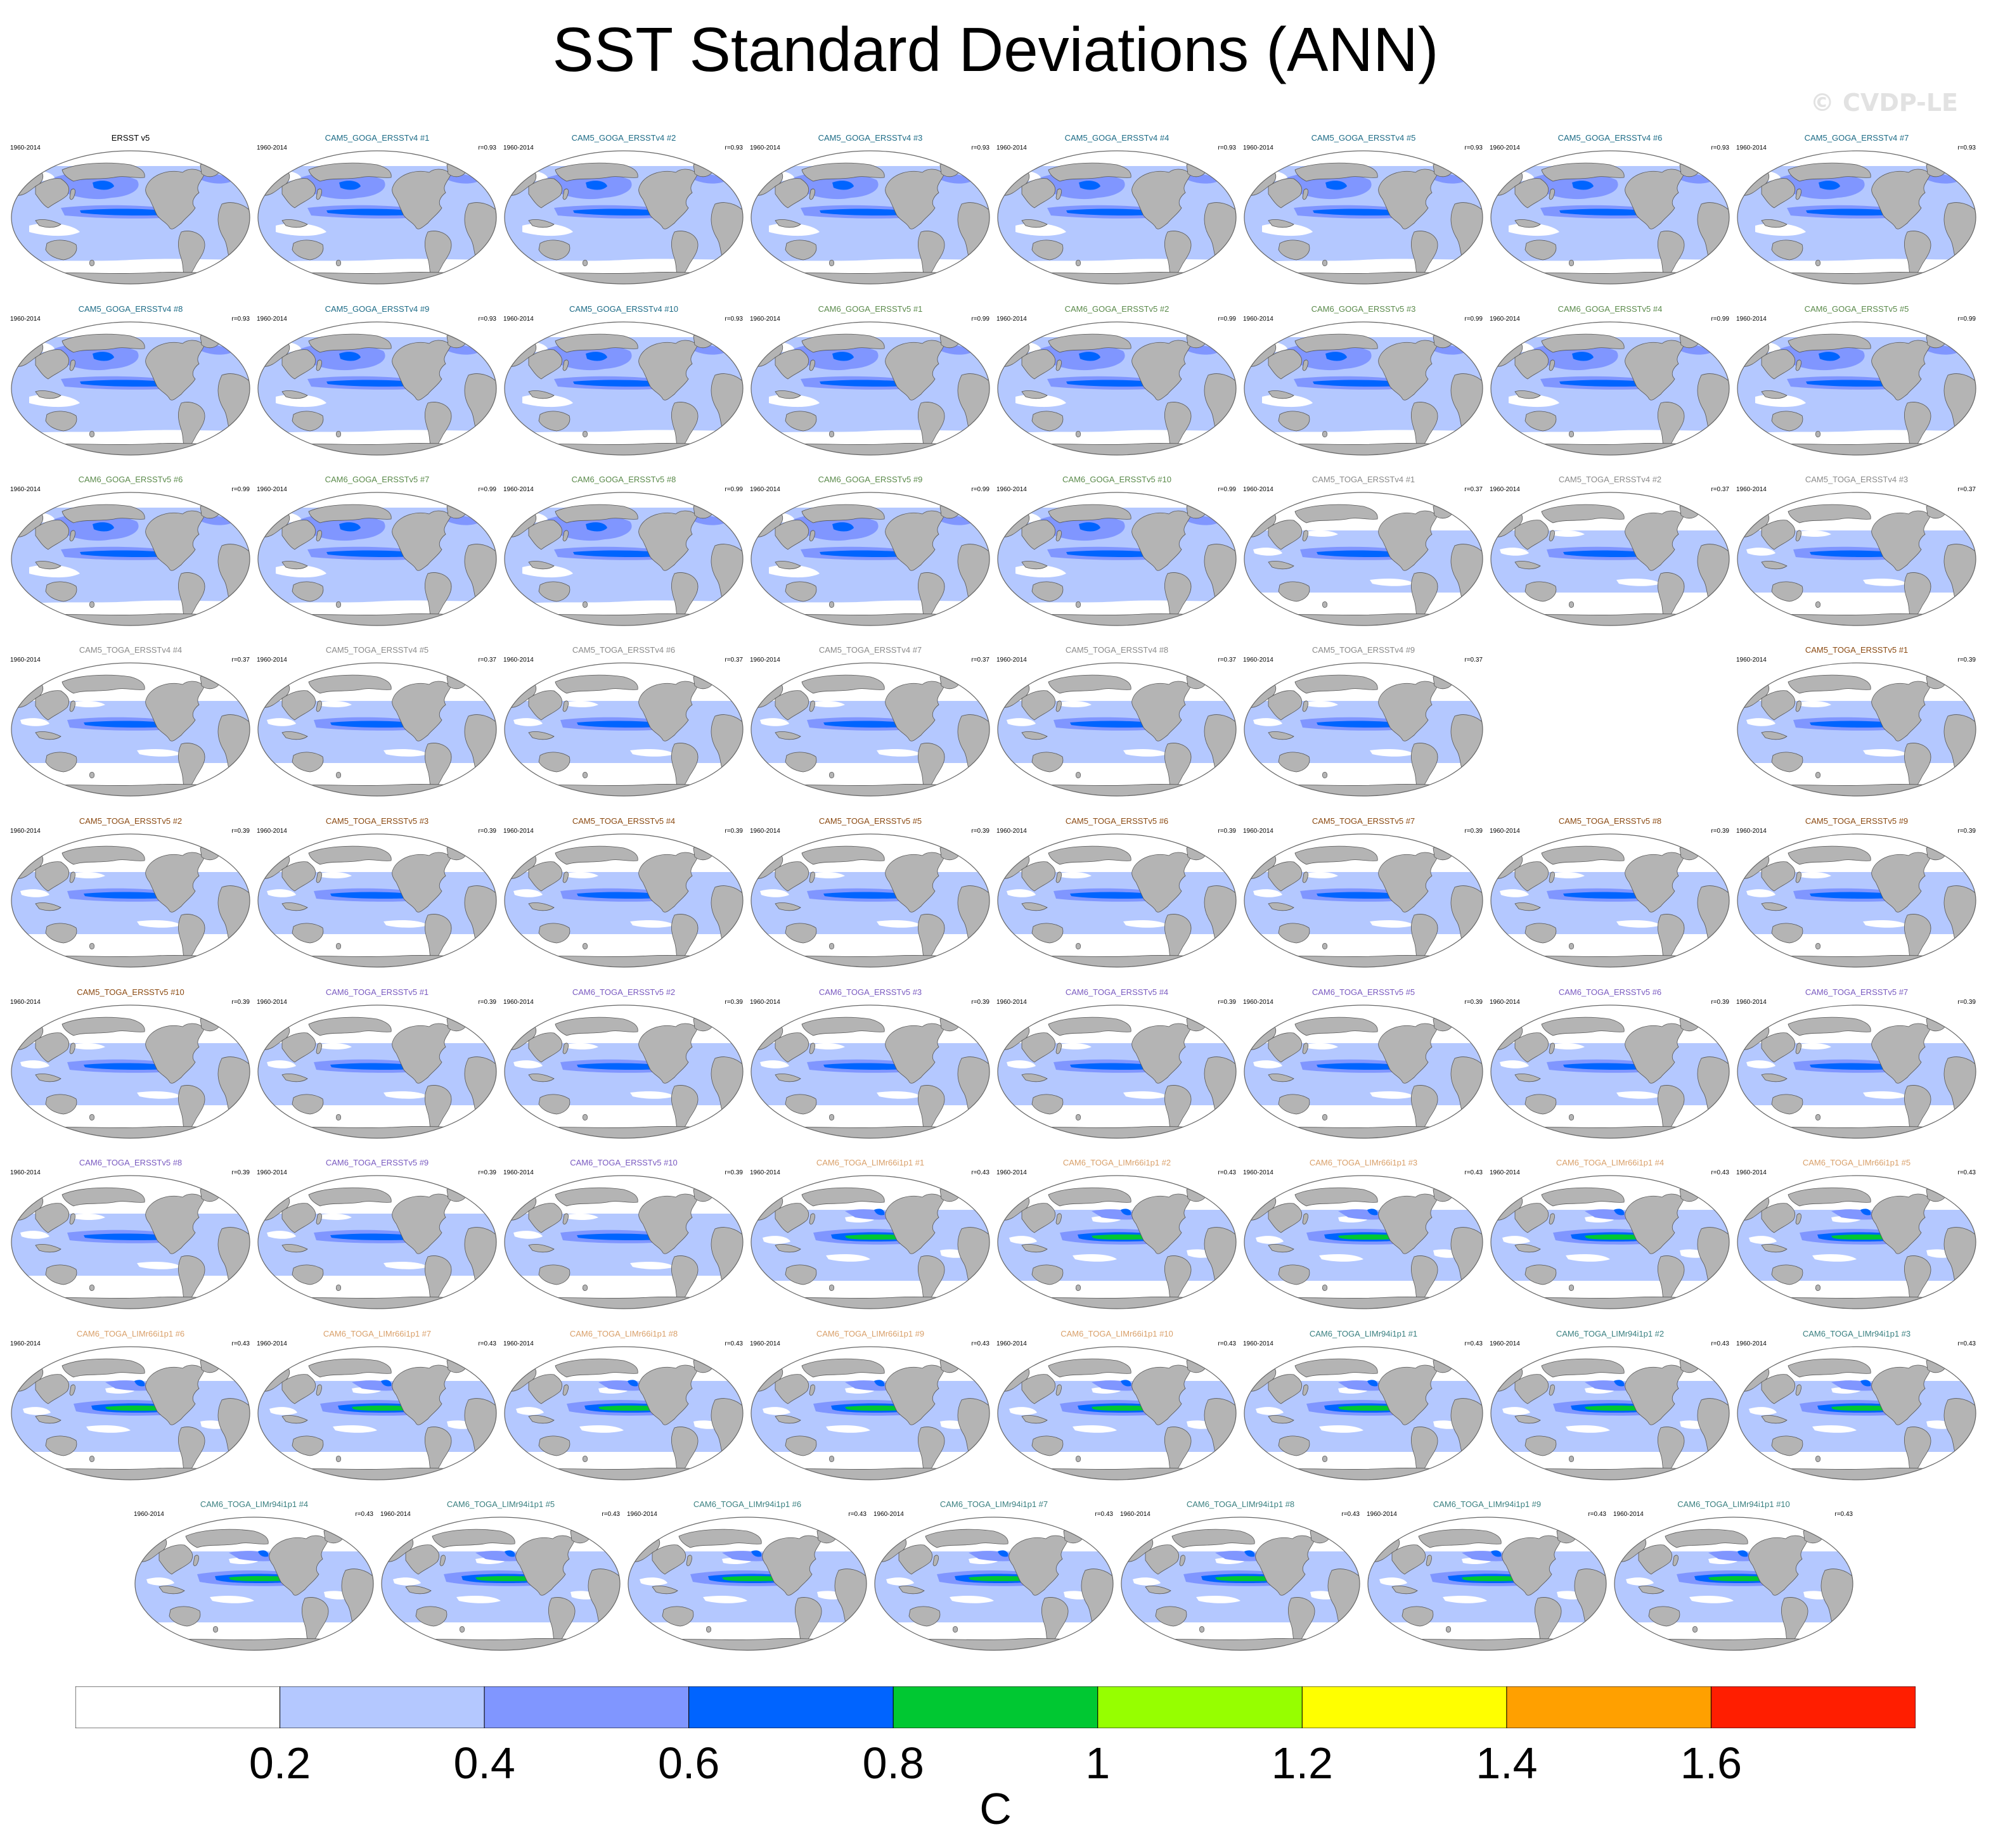 The height and width of the screenshot is (1848, 1991). I want to click on map-panel: 1960-2014 CAM5_TOGA_ERSSTv5 #8 r=0.39, so click(1610, 891).